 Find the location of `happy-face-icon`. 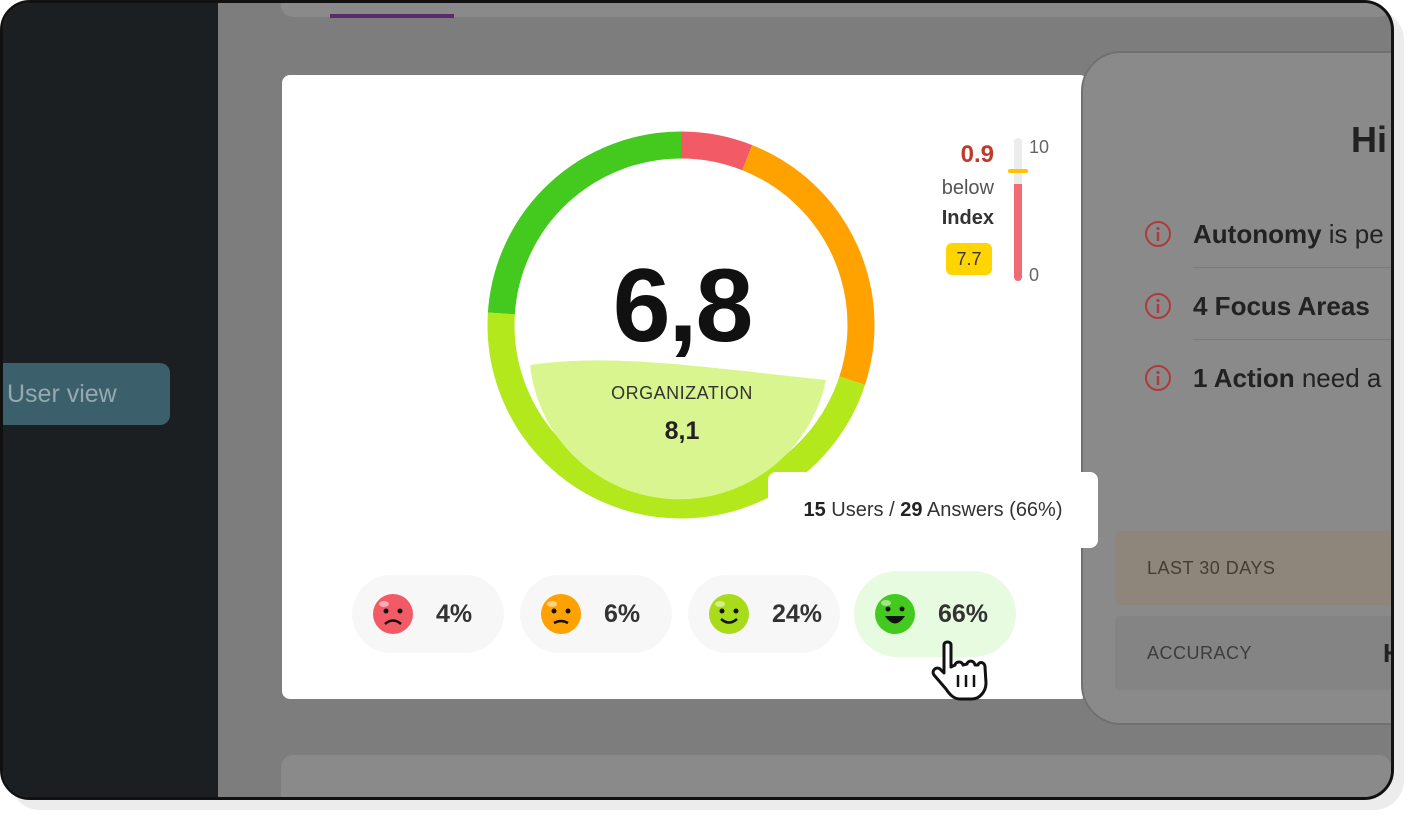

happy-face-icon is located at coordinates (729, 614).